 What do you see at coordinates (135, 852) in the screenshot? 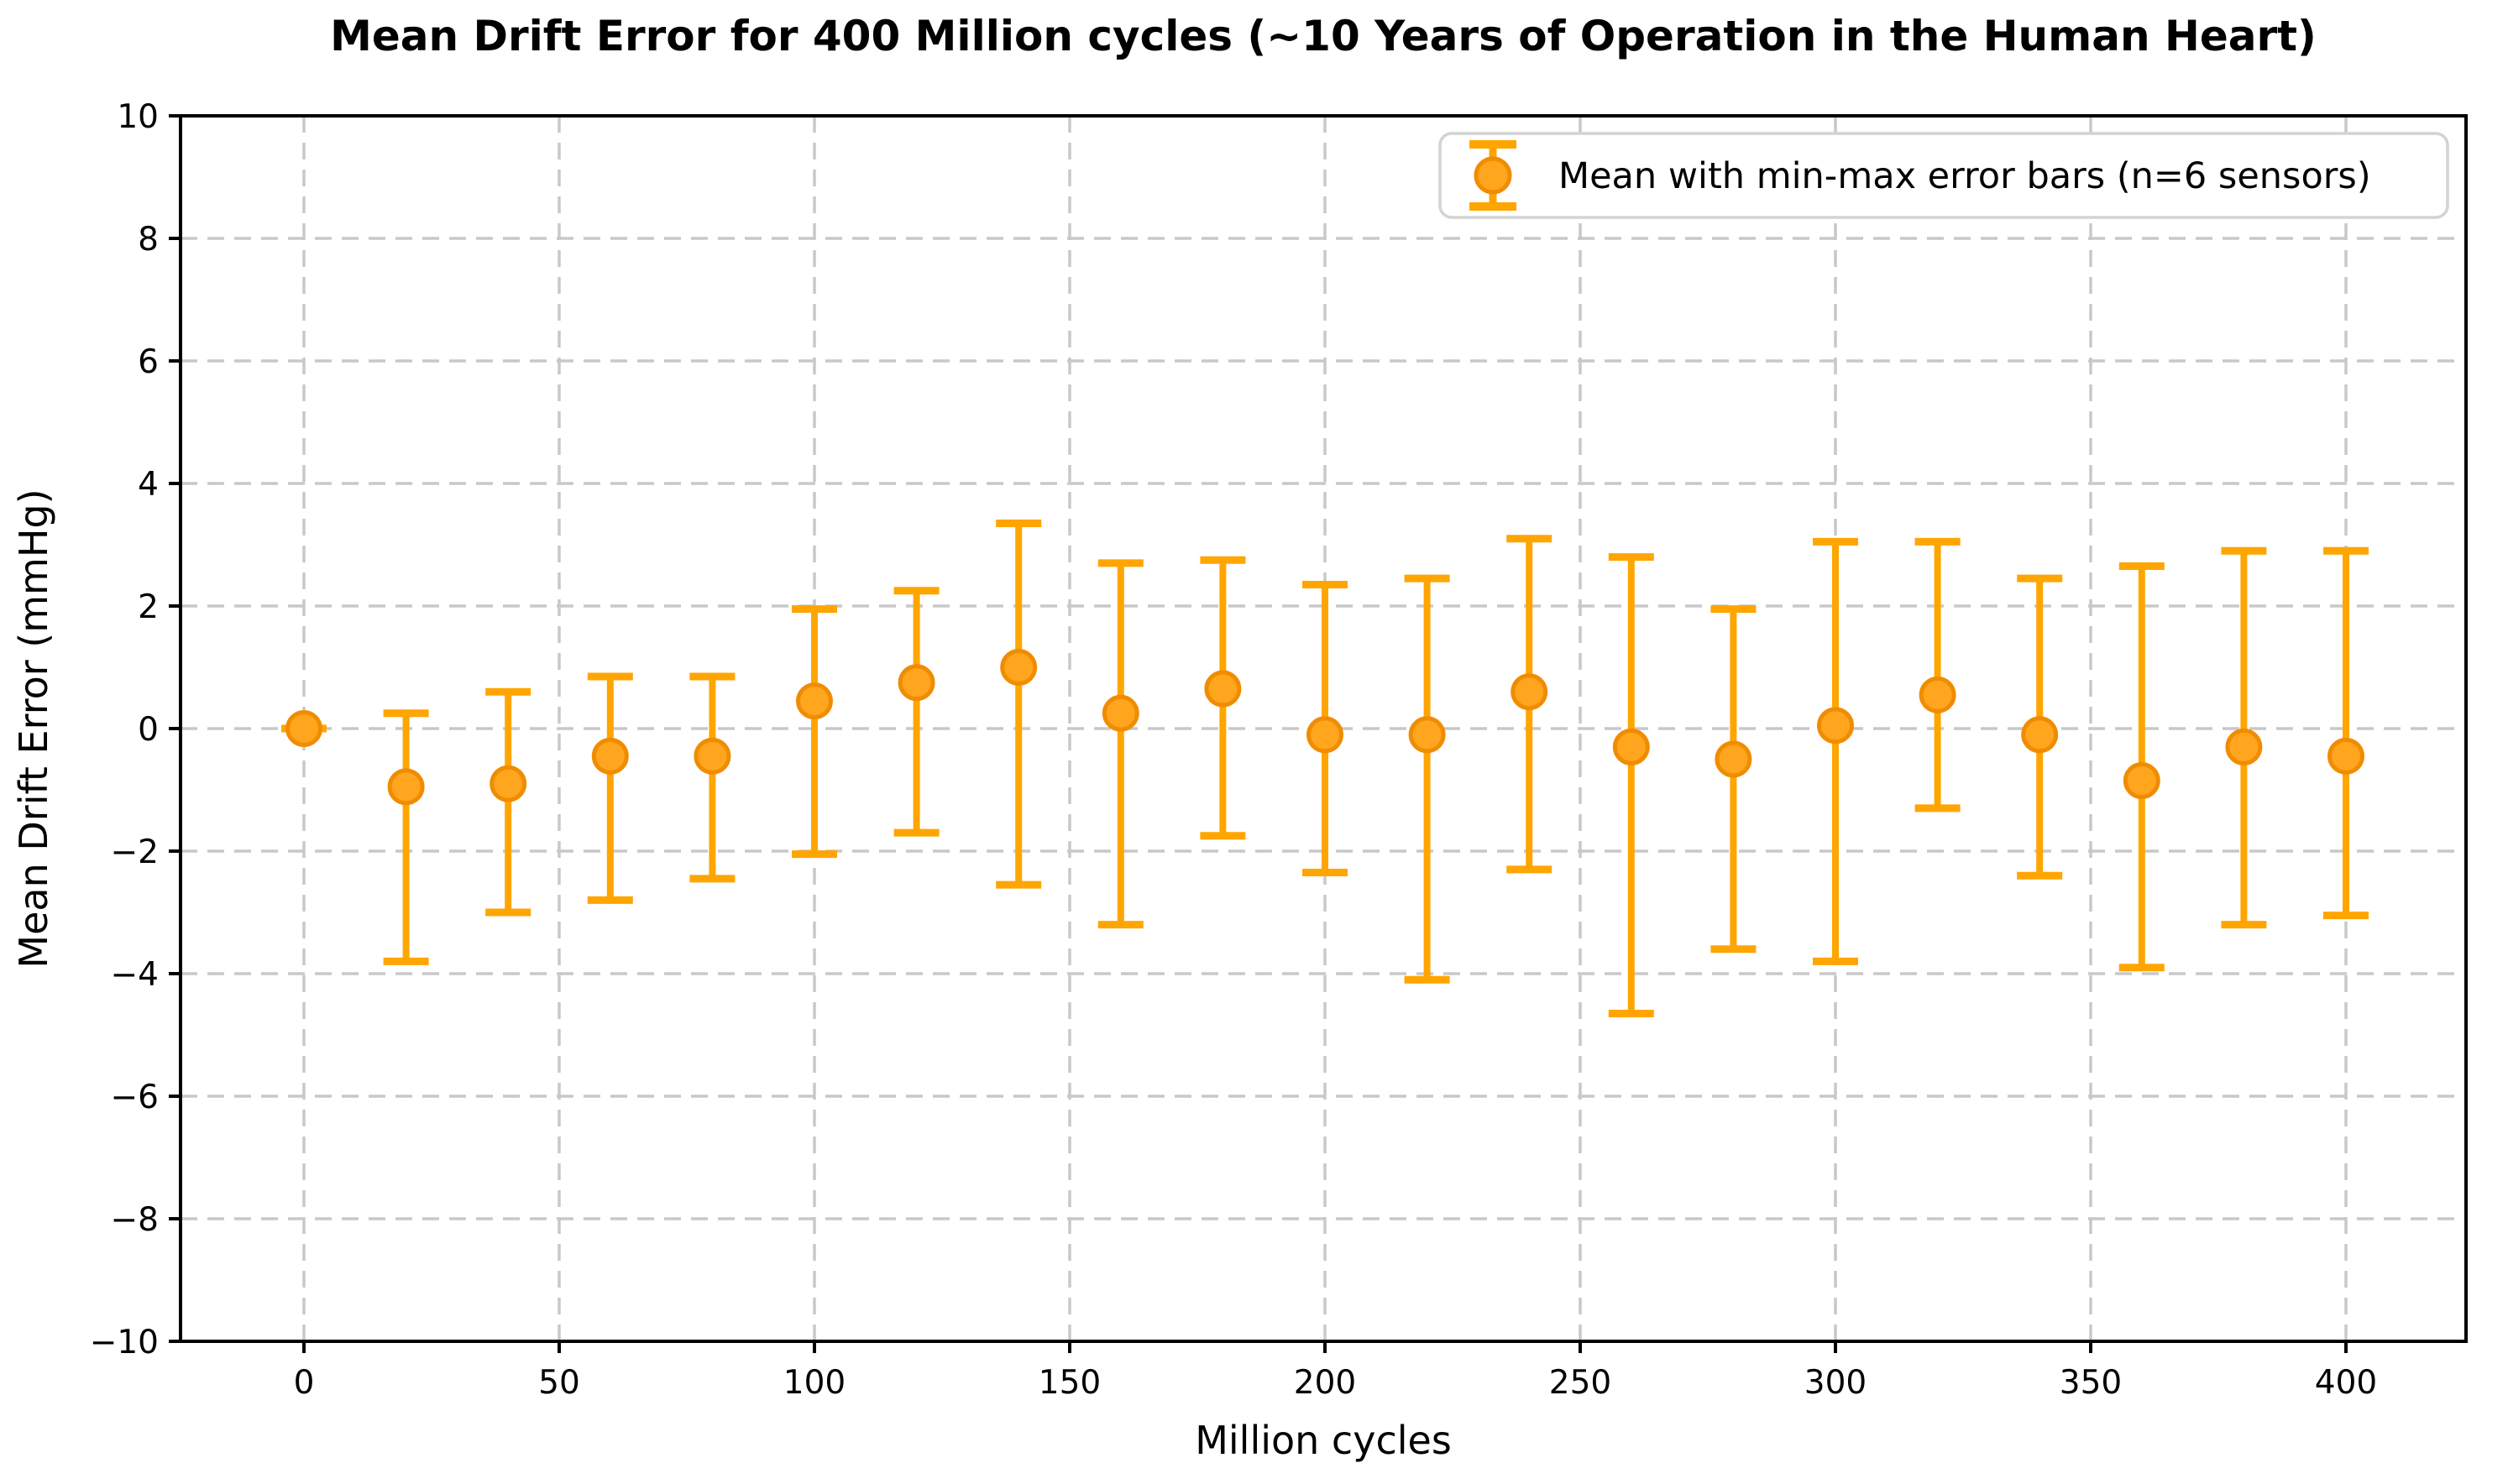
I see `y-tick-label: −2` at bounding box center [135, 852].